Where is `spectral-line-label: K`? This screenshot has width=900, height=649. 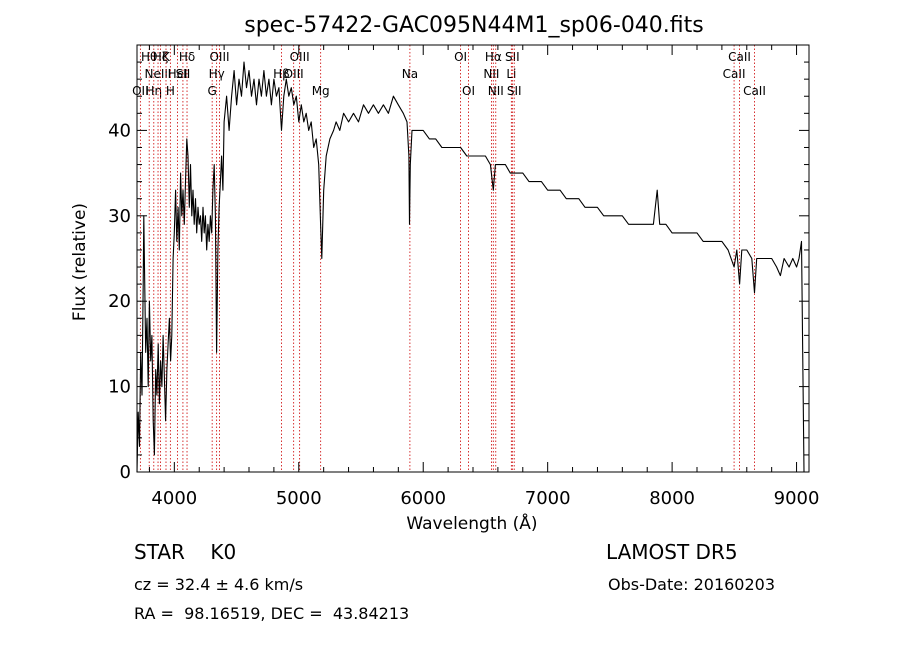
spectral-line-label: K is located at coordinates (166, 57).